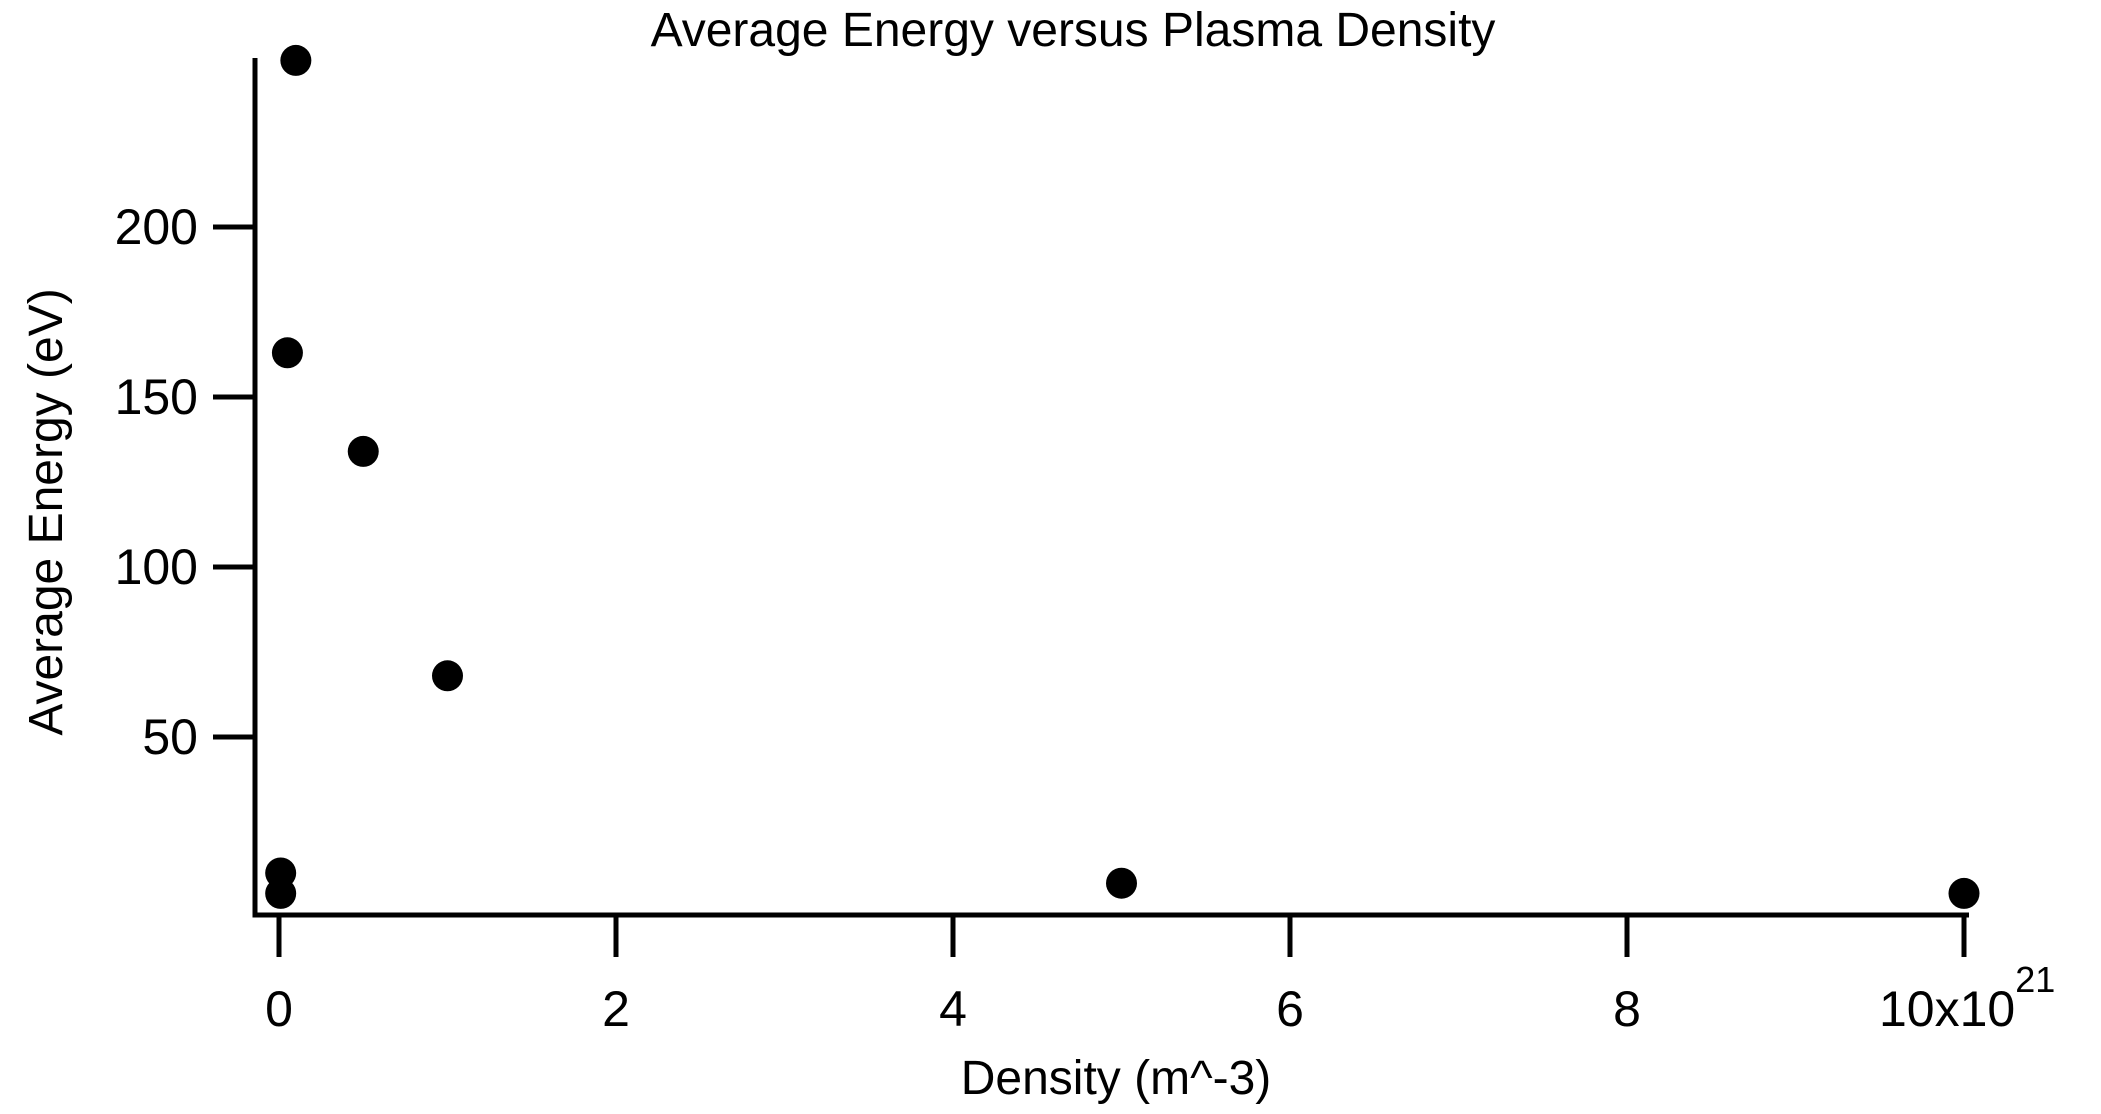 This screenshot has width=2101, height=1114. I want to click on x-tick-label: 0, so click(279, 1009).